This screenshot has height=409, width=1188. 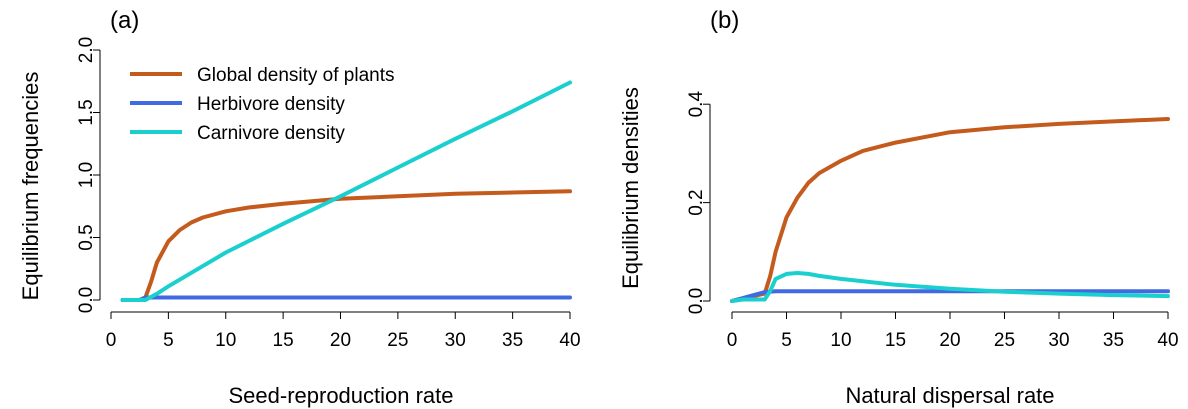 What do you see at coordinates (86, 112) in the screenshot?
I see `y-tick-label: 1.5` at bounding box center [86, 112].